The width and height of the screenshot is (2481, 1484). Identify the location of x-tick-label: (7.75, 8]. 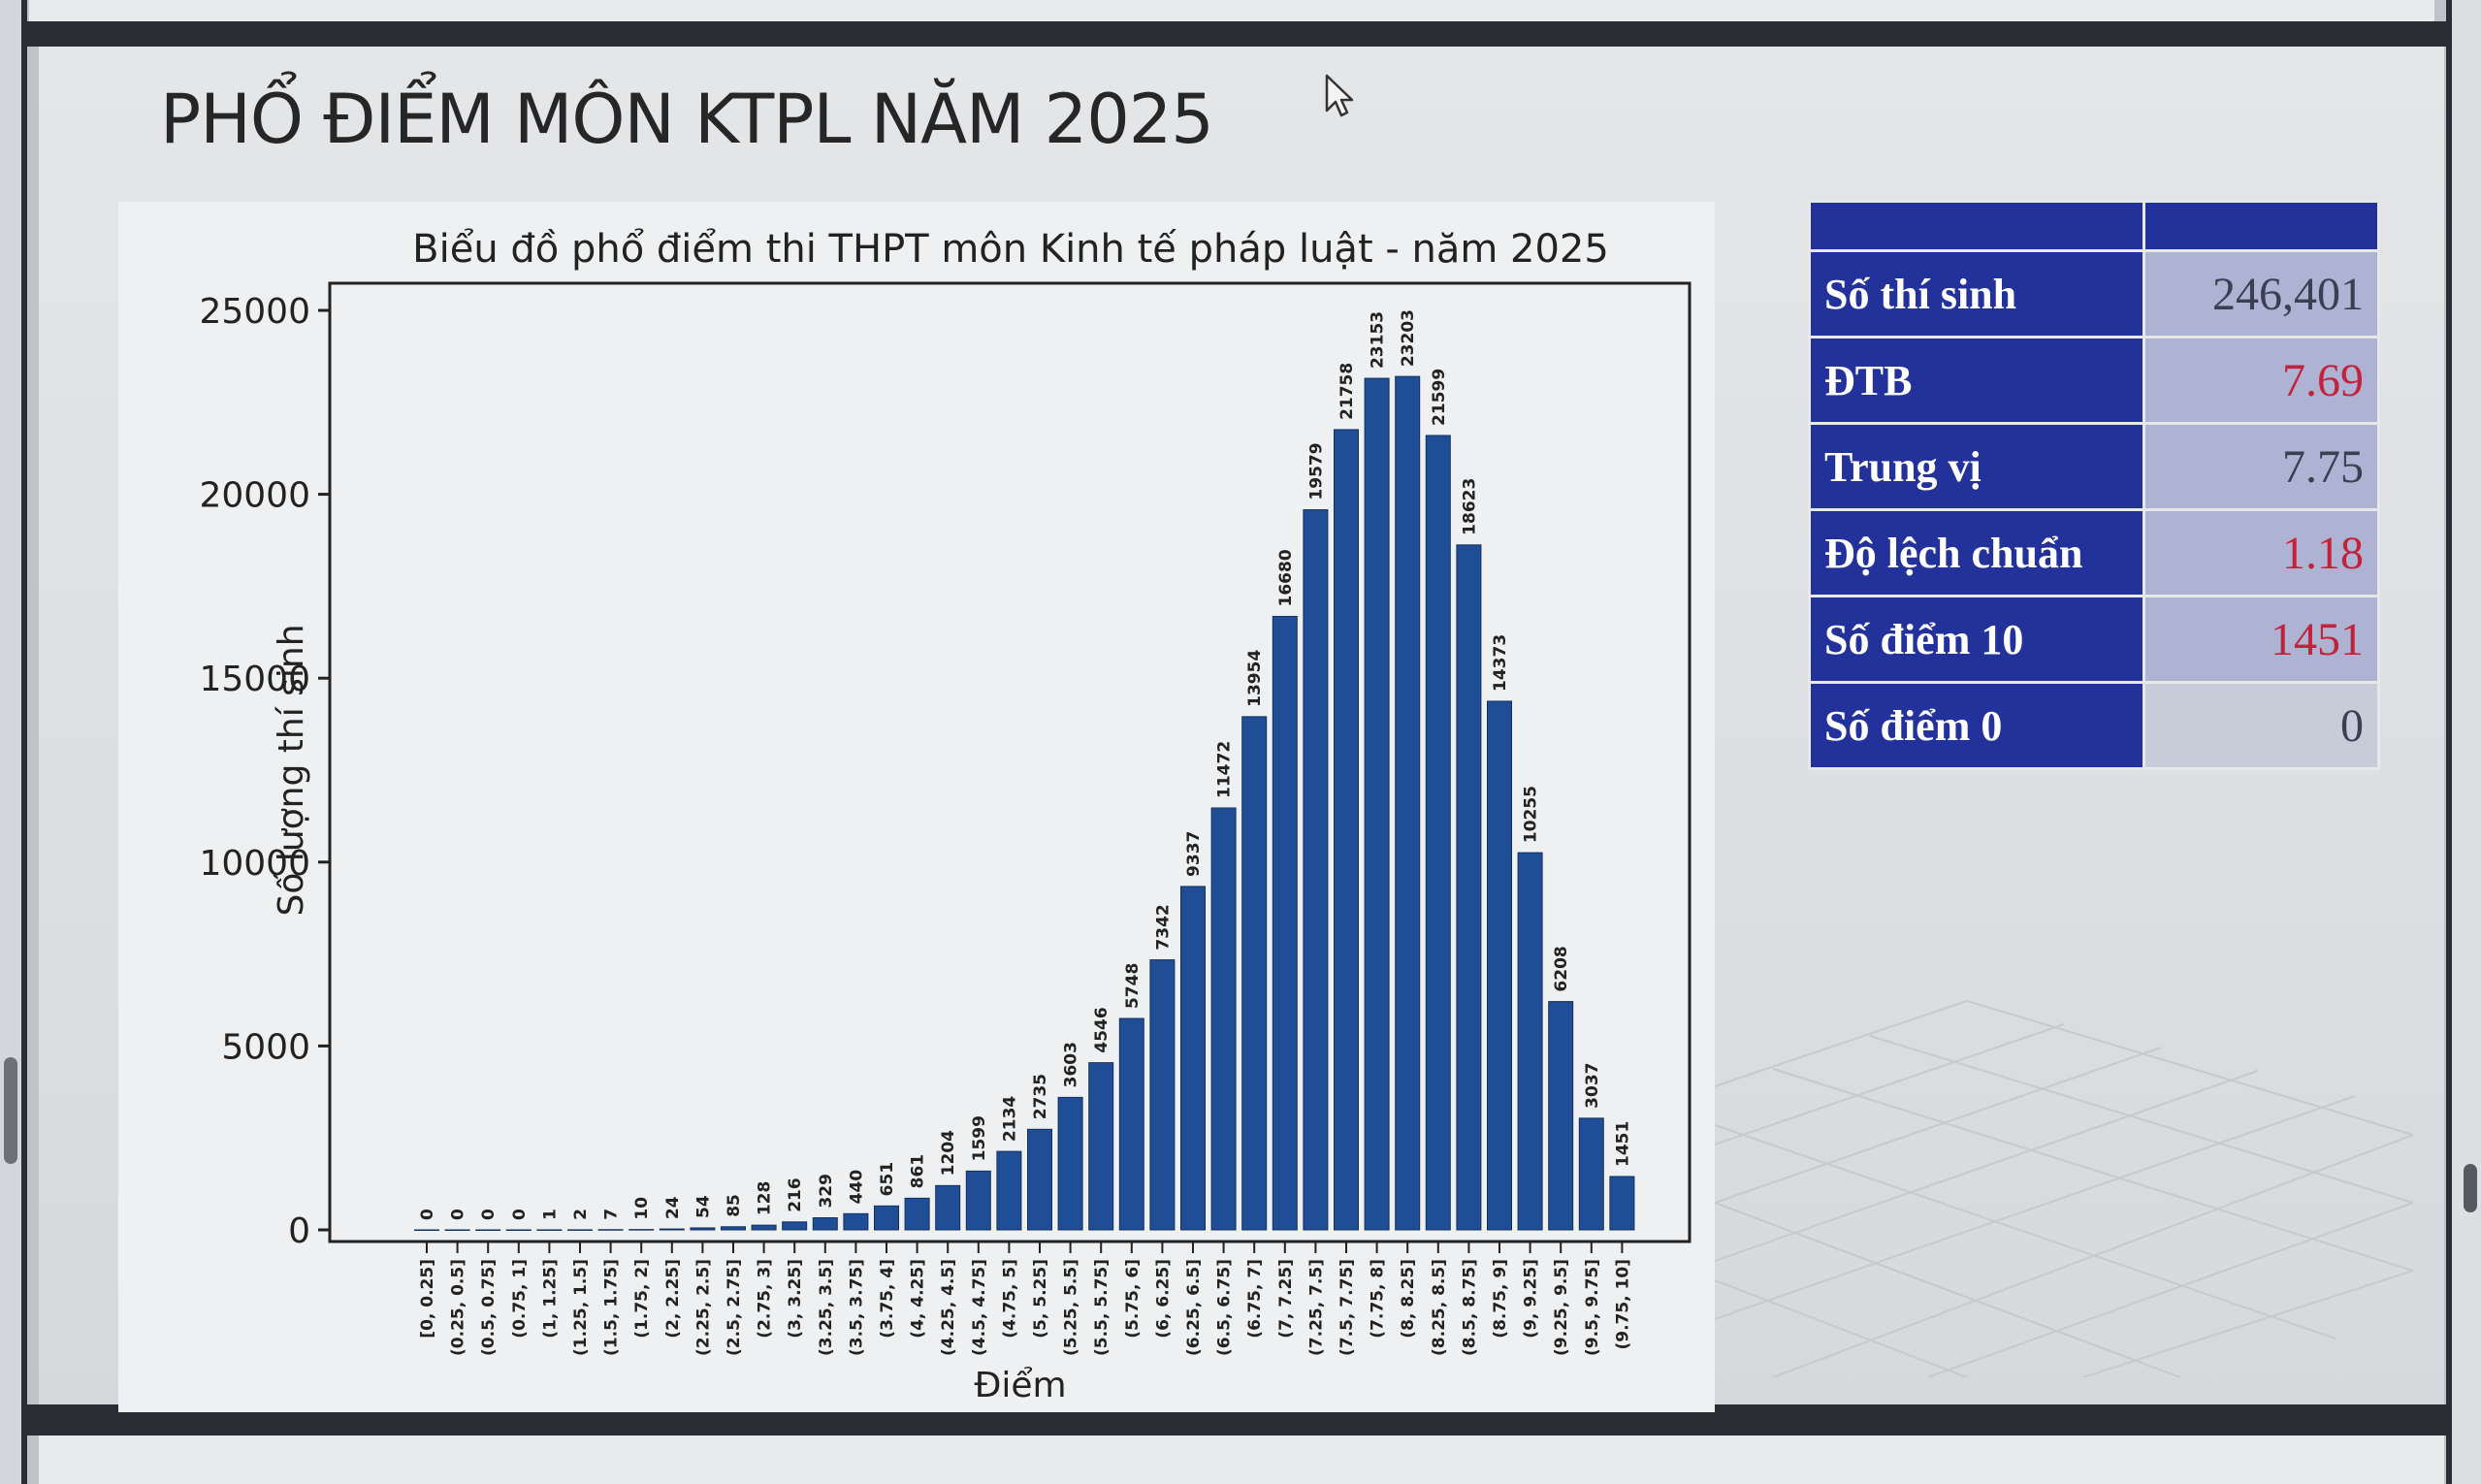
(1378, 1299).